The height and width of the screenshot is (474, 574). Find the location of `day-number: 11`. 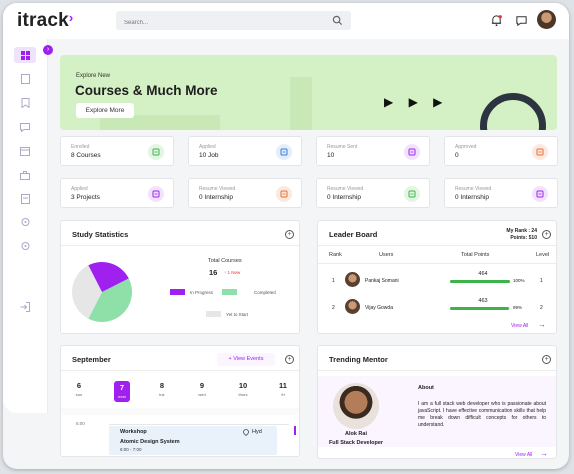

day-number: 11 is located at coordinates (283, 385).